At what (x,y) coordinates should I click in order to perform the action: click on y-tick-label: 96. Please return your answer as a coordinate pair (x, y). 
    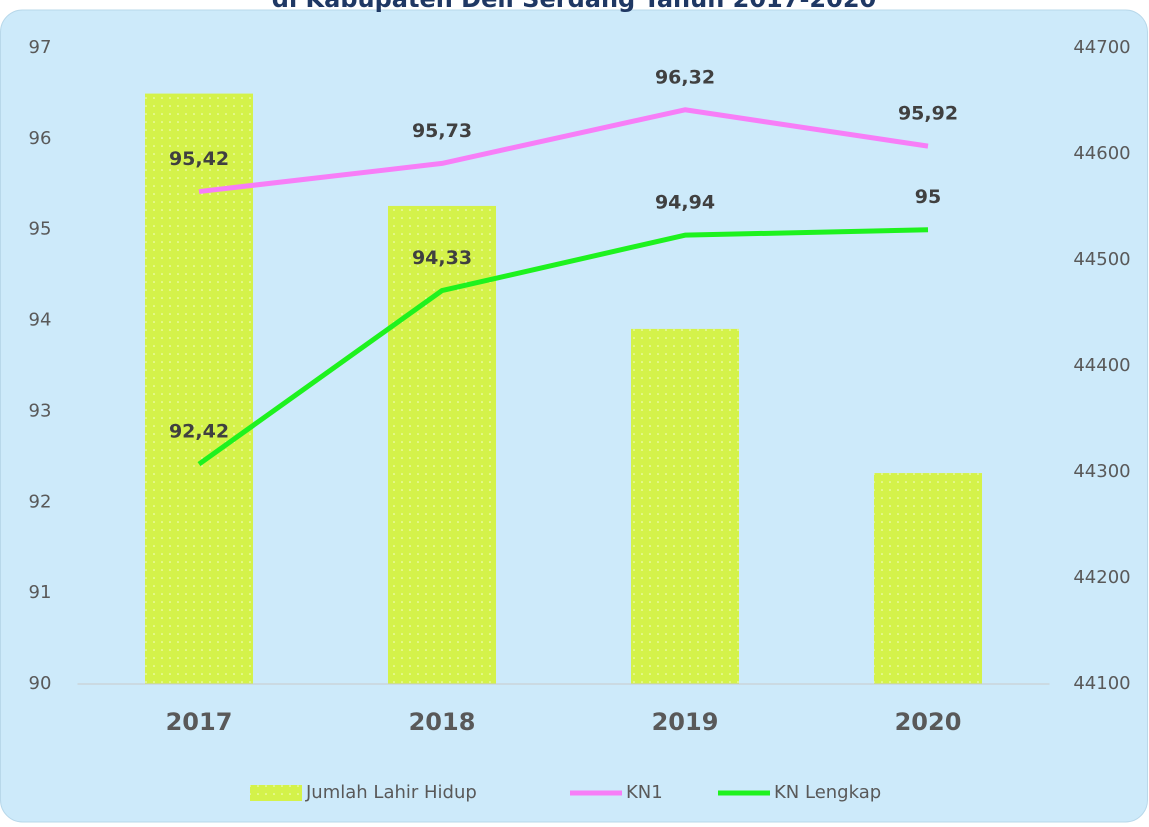
    Looking at the image, I should click on (40, 138).